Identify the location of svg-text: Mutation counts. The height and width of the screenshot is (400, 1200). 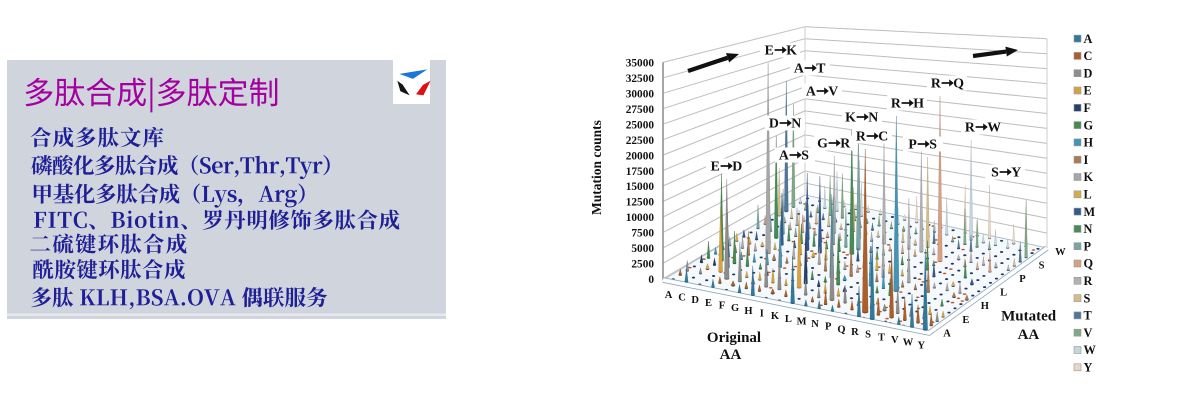
(596, 167).